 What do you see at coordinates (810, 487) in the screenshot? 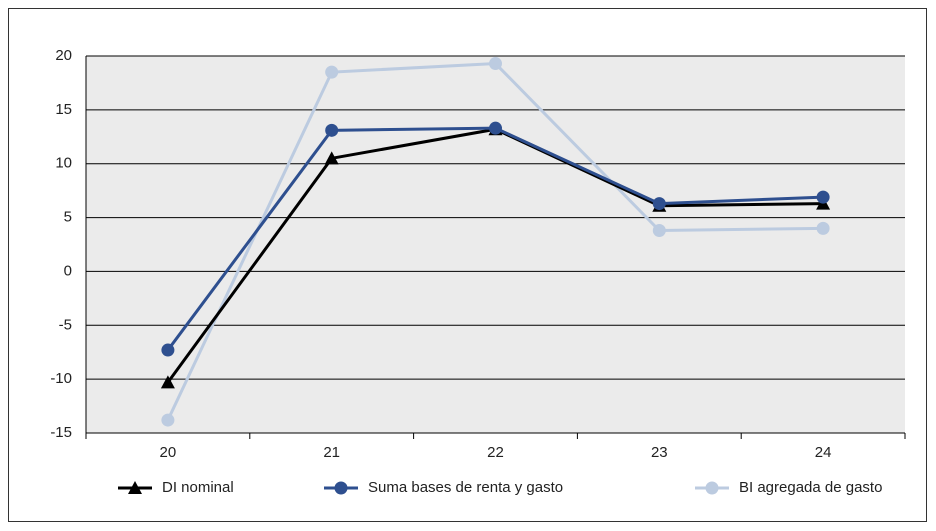
I see `legend-label: BI agregada de gasto` at bounding box center [810, 487].